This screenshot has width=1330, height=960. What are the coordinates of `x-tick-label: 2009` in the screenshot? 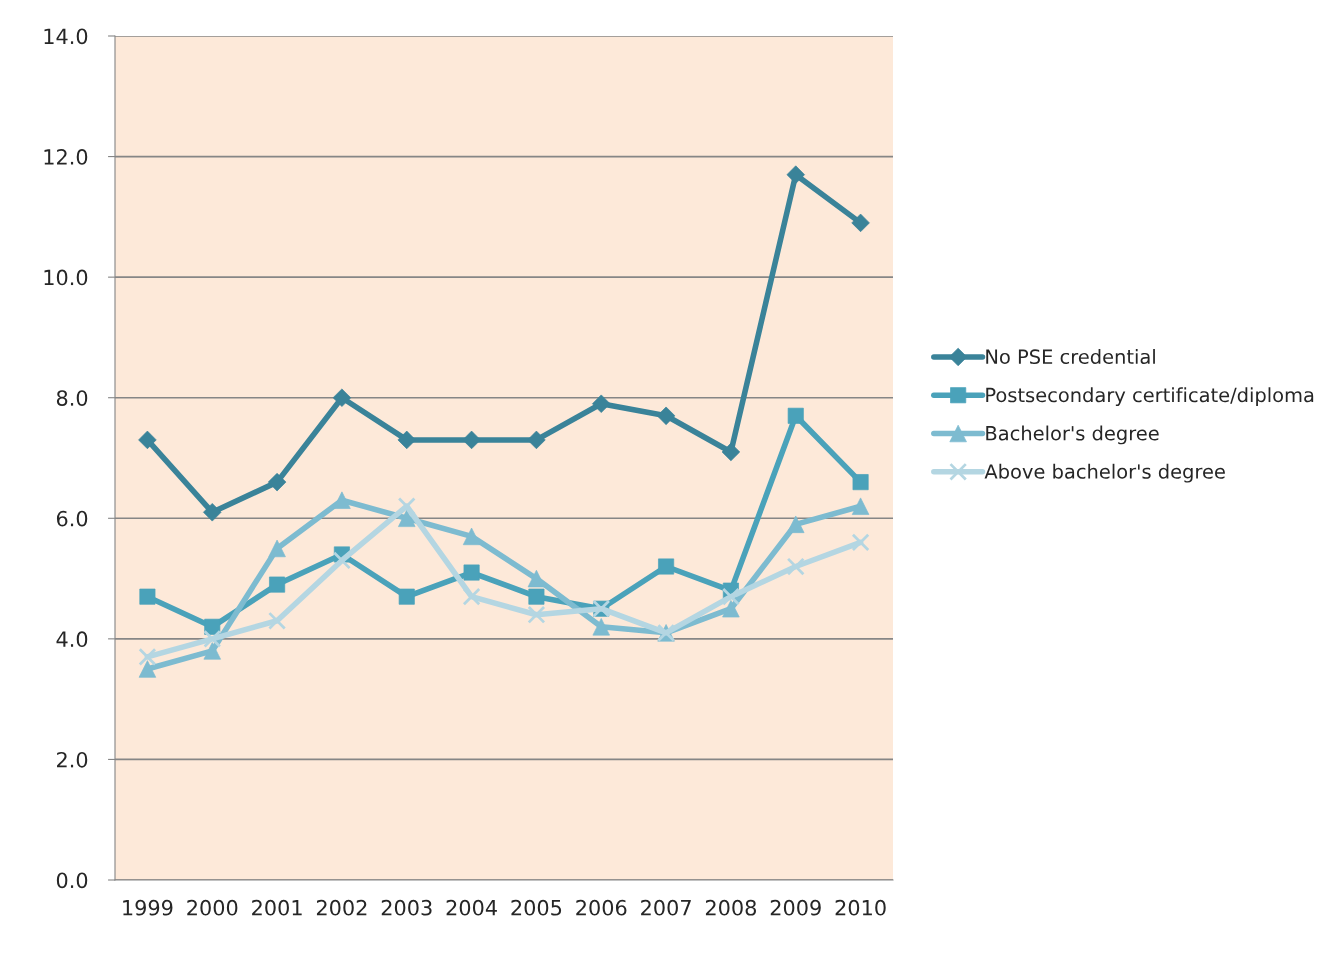 It's located at (795, 907).